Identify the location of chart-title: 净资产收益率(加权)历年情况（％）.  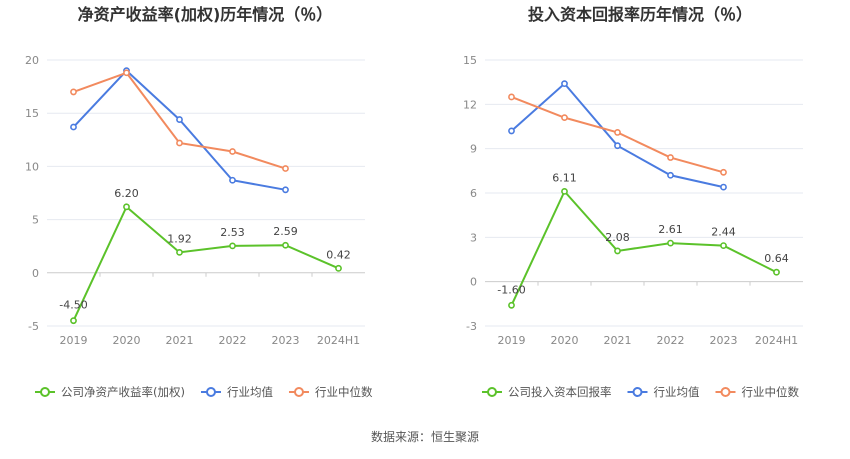
(205, 14).